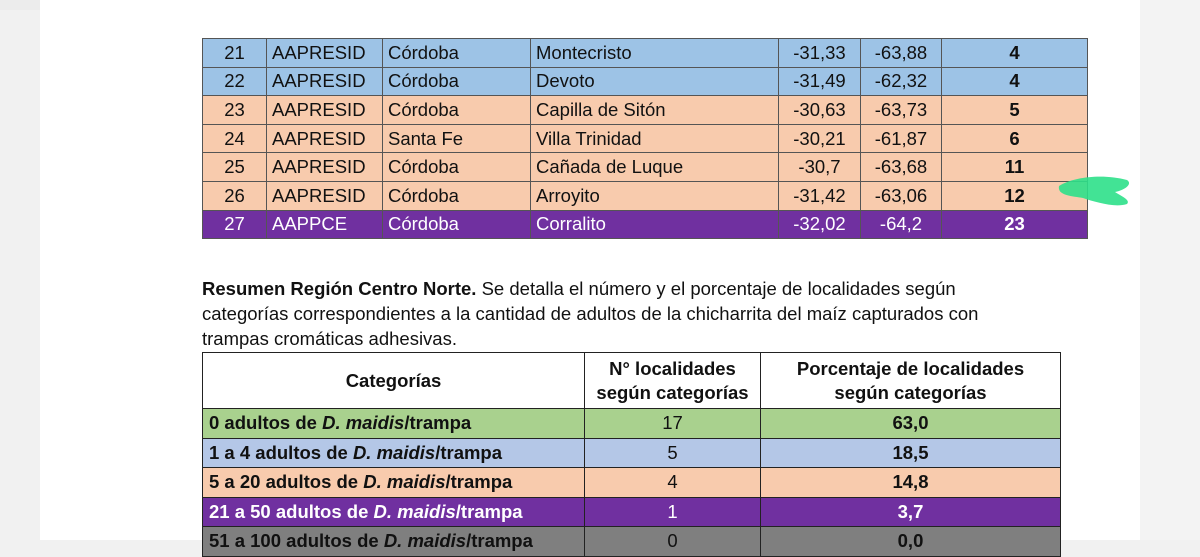 The image size is (1200, 557). I want to click on category-cell: 1 a 4 adultos de D. maidis/trampa, so click(393, 452).